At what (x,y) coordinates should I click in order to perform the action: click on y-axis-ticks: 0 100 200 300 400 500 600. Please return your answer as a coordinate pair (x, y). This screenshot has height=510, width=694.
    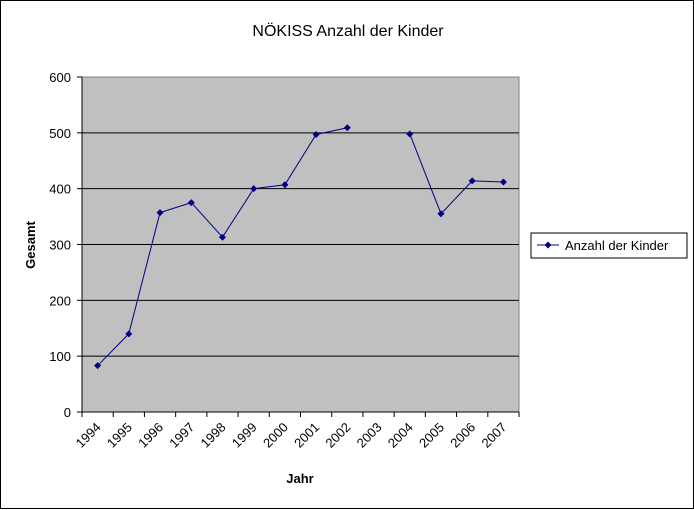
    Looking at the image, I should click on (66, 245).